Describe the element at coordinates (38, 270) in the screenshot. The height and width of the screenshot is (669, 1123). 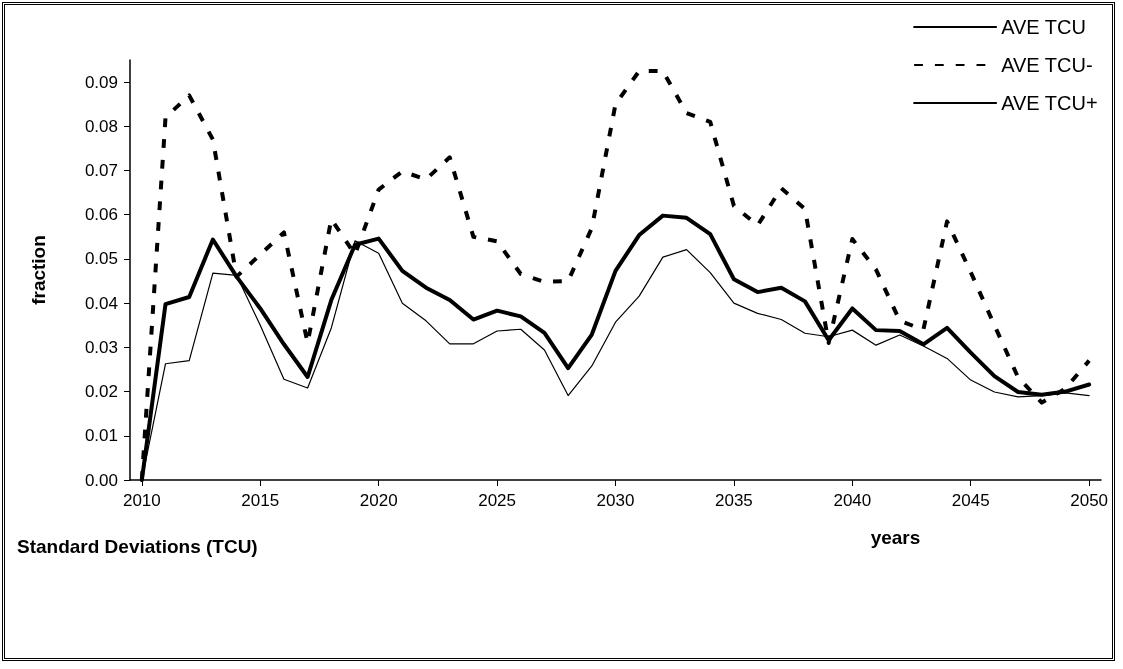
I see `y-axis-title: fraction` at that location.